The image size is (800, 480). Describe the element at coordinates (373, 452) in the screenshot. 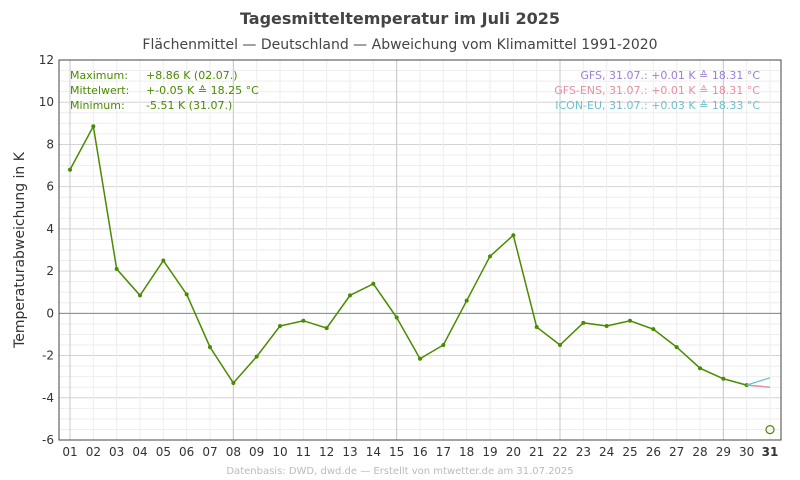

I see `x-tick-label: 14` at that location.